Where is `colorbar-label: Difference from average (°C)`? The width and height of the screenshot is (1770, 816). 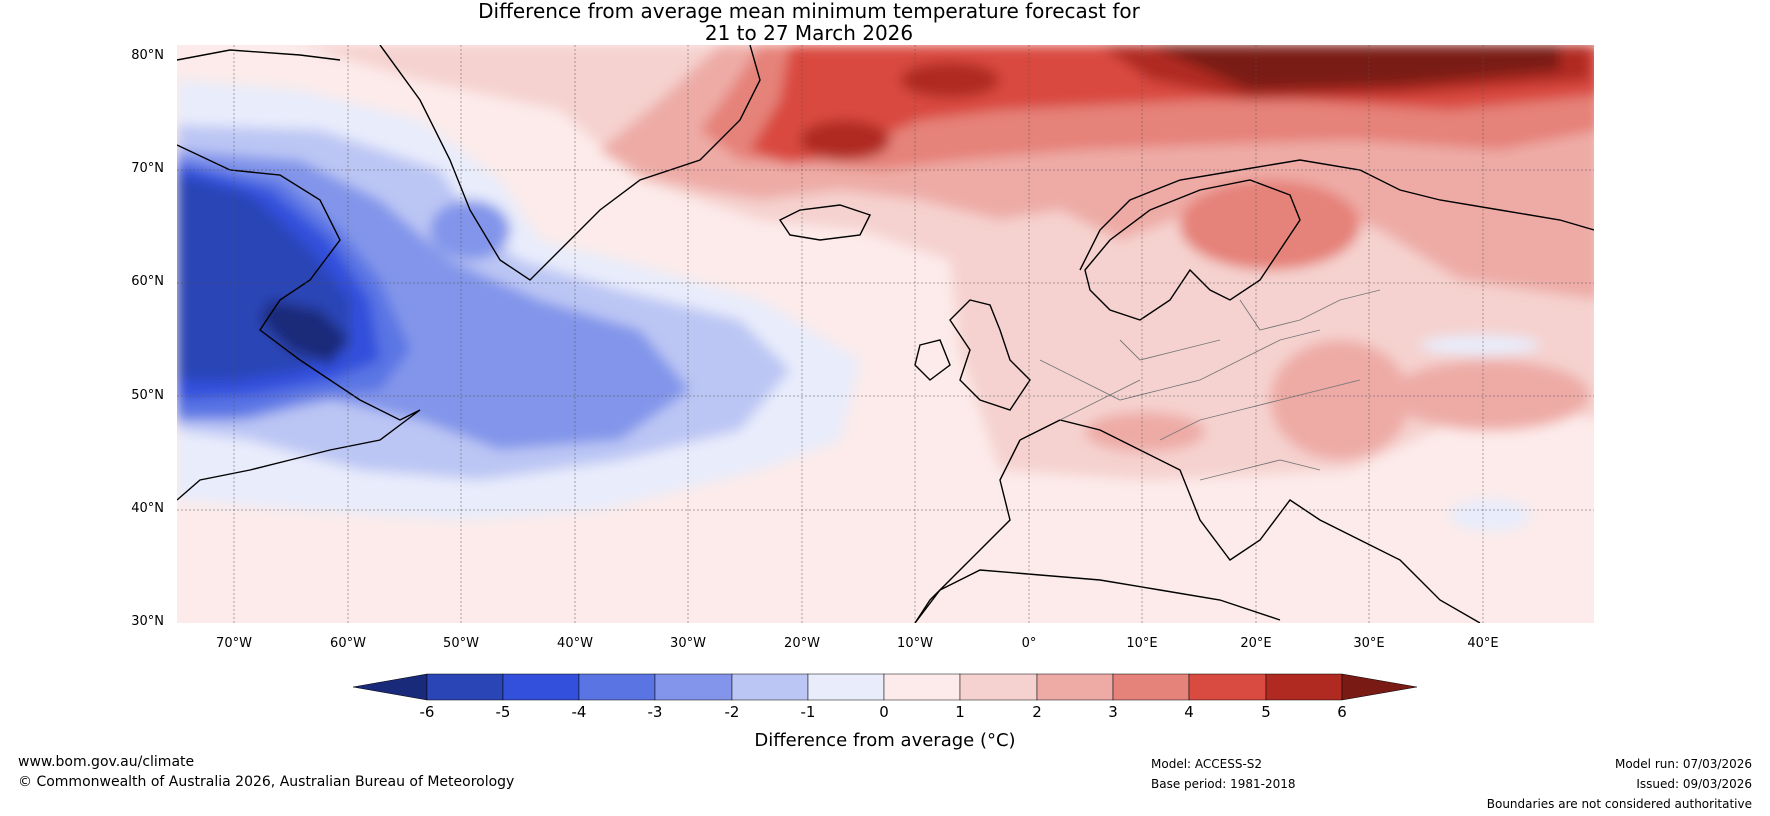 colorbar-label: Difference from average (°C) is located at coordinates (885, 740).